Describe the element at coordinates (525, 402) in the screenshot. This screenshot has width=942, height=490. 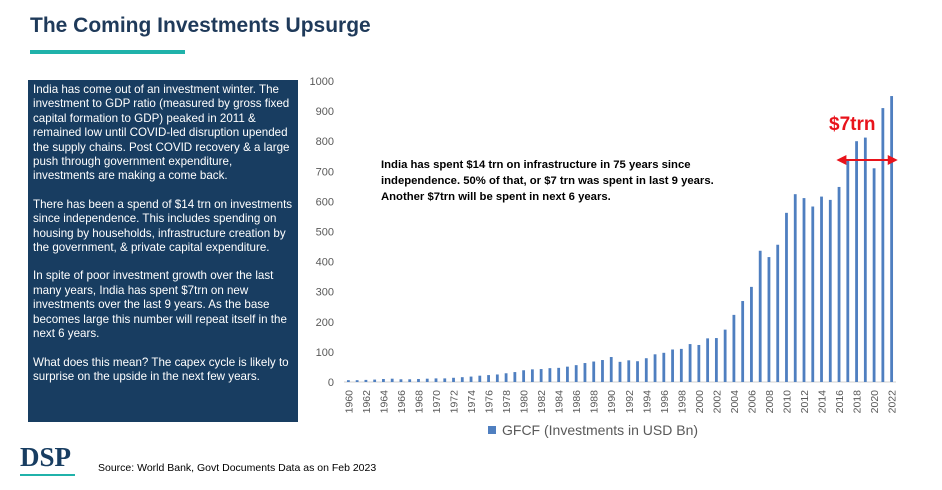
I see `x-tick-label: 1980` at that location.